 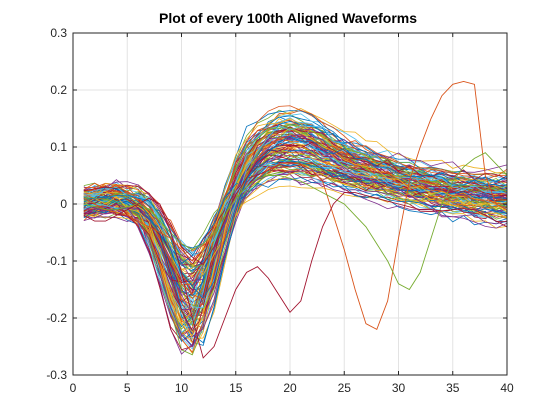 What do you see at coordinates (58, 90) in the screenshot?
I see `y-tick-label: 0.2` at bounding box center [58, 90].